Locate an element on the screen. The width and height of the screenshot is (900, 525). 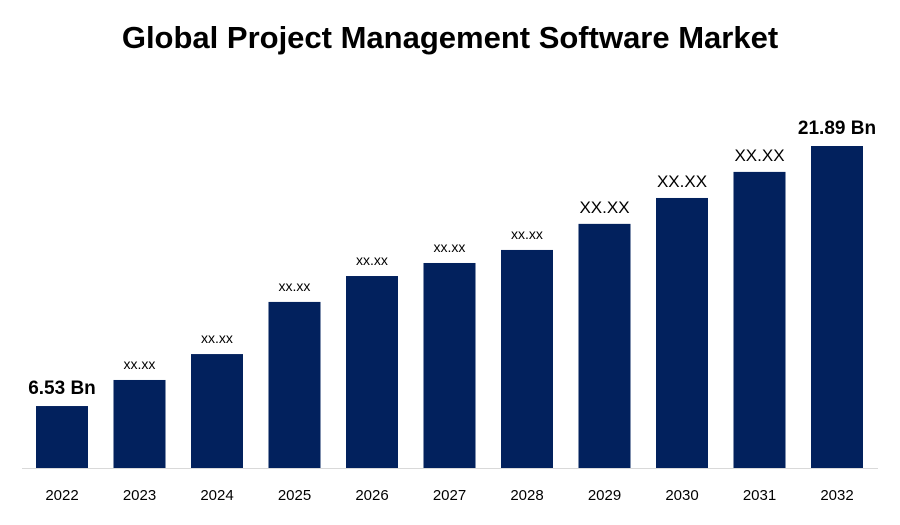
x-tick-label: 2022 is located at coordinates (61, 495).